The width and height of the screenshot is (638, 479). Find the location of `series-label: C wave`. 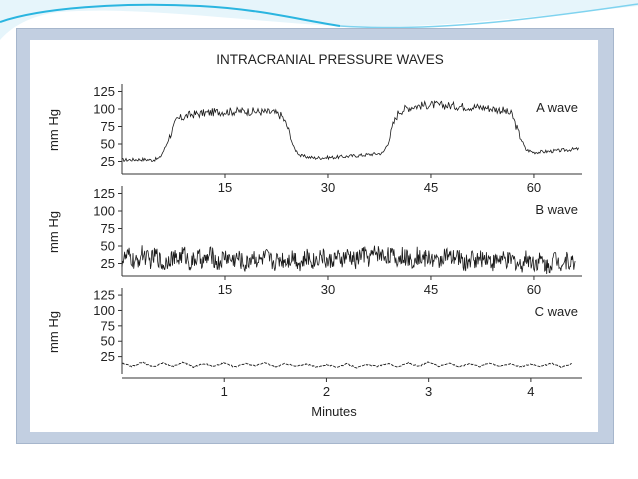

series-label: C wave is located at coordinates (556, 311).